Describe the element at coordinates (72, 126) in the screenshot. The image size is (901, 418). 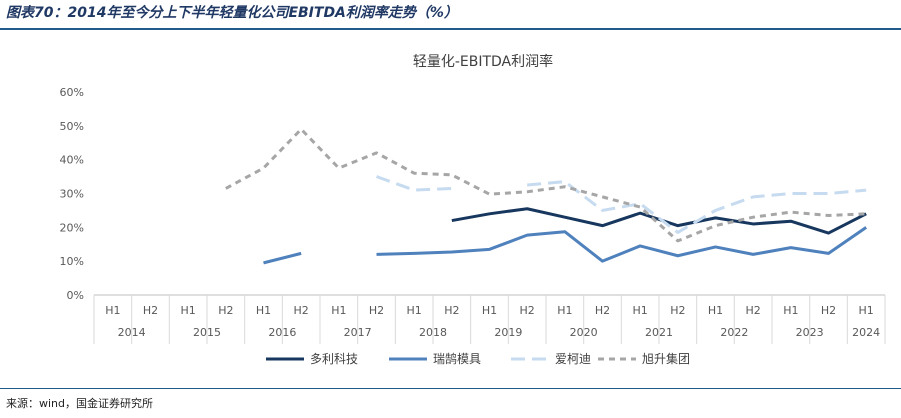
I see `y-tick-label: 50%` at that location.